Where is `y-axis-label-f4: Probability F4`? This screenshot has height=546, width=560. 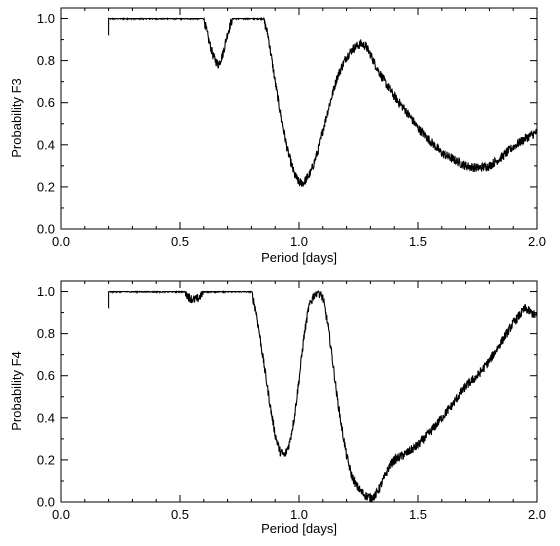
y-axis-label-f4: Probability F4 is located at coordinates (16, 390).